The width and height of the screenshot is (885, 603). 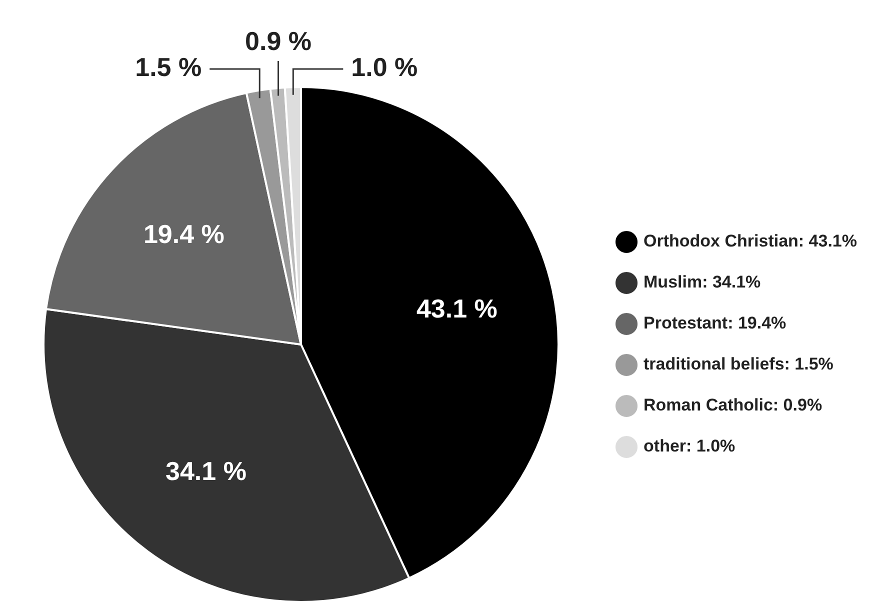 What do you see at coordinates (457, 308) in the screenshot?
I see `data-label: 43.1 %` at bounding box center [457, 308].